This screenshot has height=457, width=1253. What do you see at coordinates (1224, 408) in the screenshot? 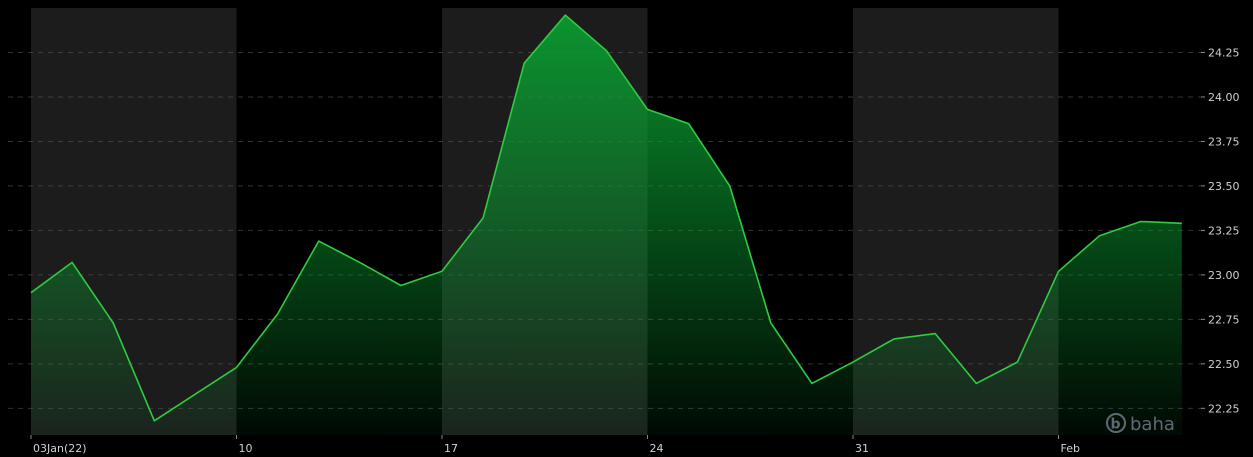
I see `y-tick-label: 22.25` at bounding box center [1224, 408].